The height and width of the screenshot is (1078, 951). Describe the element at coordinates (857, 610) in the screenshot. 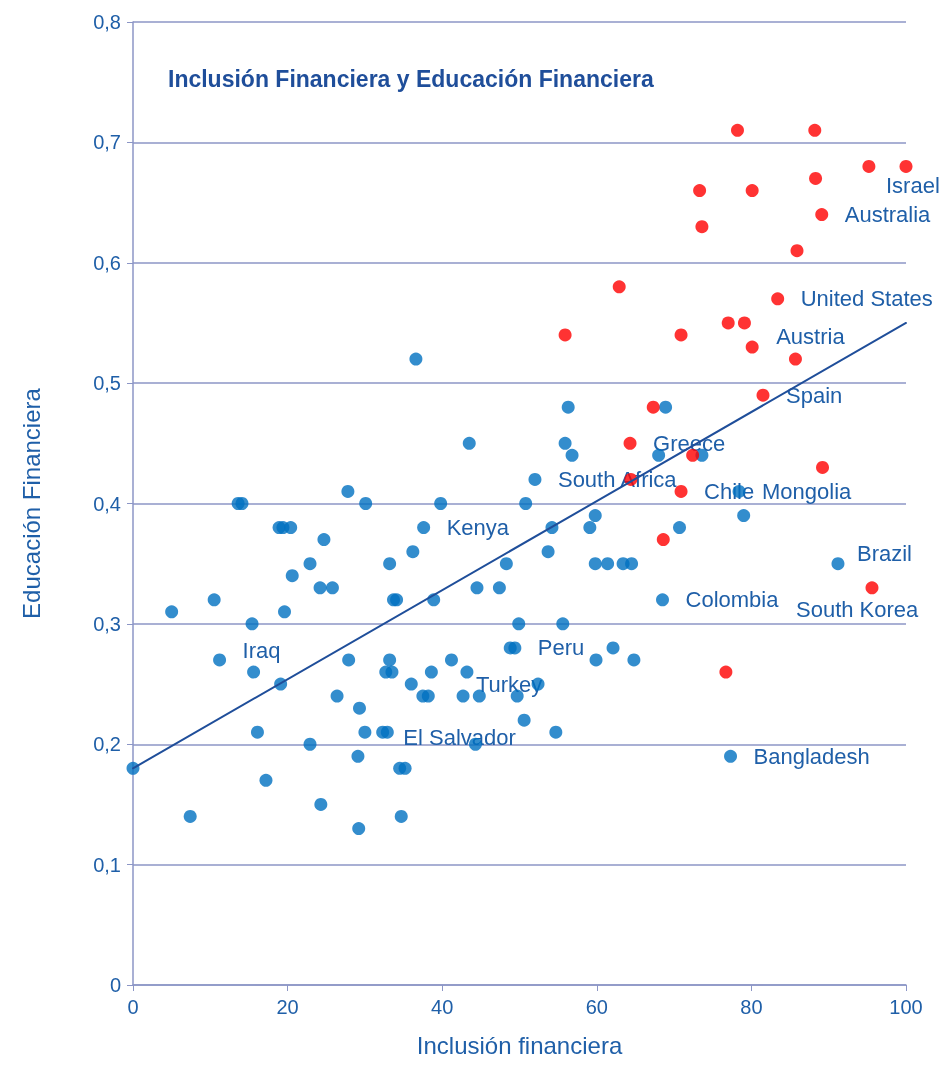

I see `annotation: South Korea` at that location.